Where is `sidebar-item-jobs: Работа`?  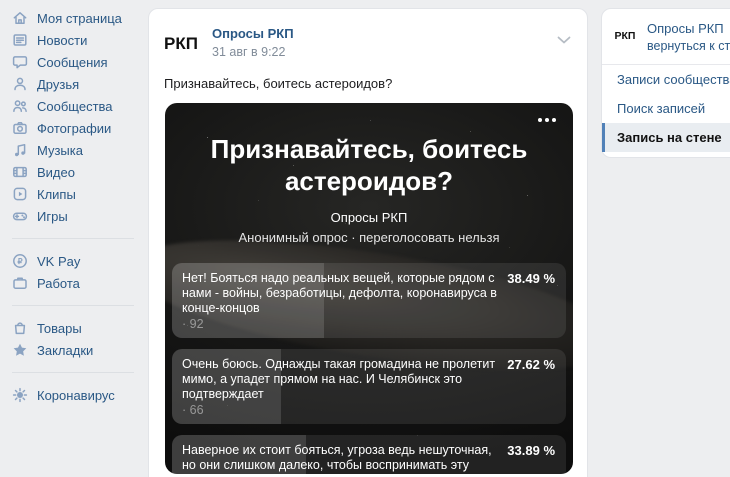
sidebar-item-jobs: Работа is located at coordinates (80, 283).